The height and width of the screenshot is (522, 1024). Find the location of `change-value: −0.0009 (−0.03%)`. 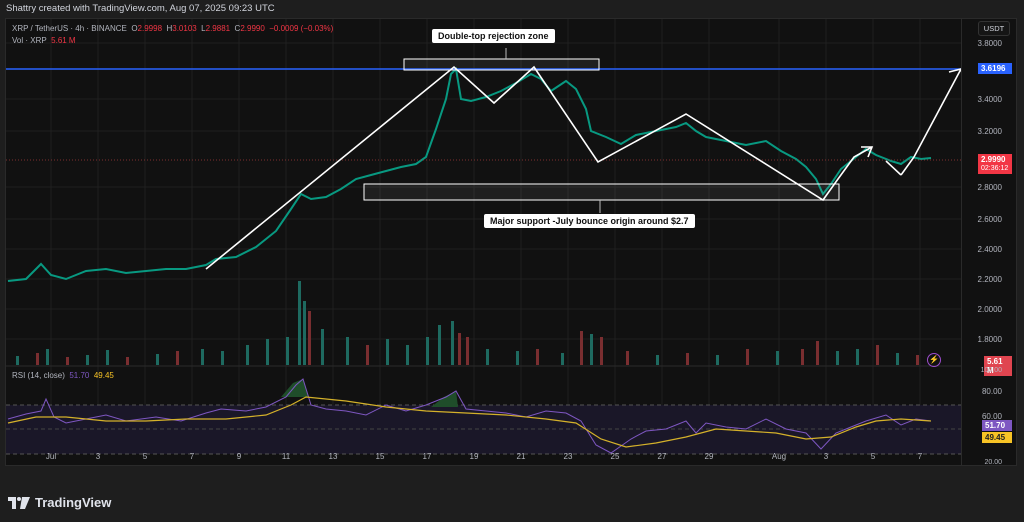

change-value: −0.0009 (−0.03%) is located at coordinates (301, 28).